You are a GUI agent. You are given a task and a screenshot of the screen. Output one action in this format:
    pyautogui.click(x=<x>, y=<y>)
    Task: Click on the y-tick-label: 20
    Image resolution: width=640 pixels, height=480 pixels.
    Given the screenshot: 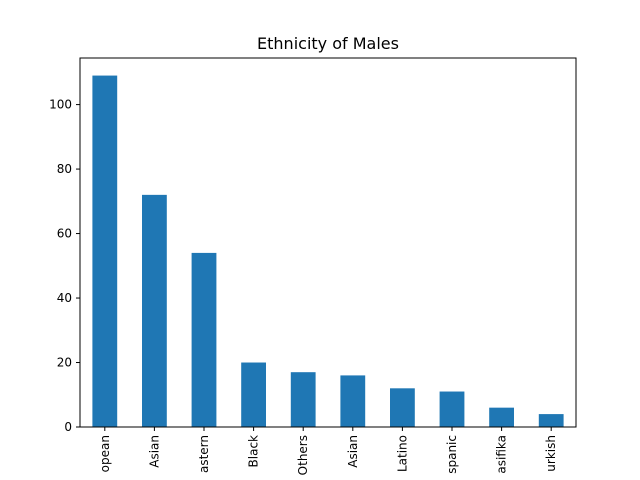 What is the action you would take?
    pyautogui.click(x=64, y=363)
    